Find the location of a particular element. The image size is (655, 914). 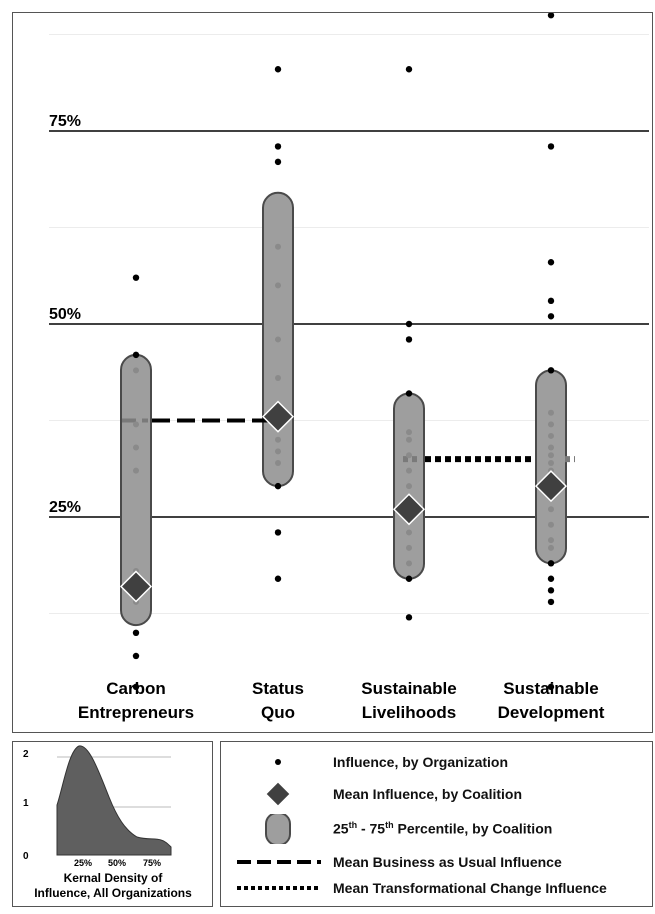

legend-label-business-as-usual: Mean Business as Usual Influence is located at coordinates (447, 862).